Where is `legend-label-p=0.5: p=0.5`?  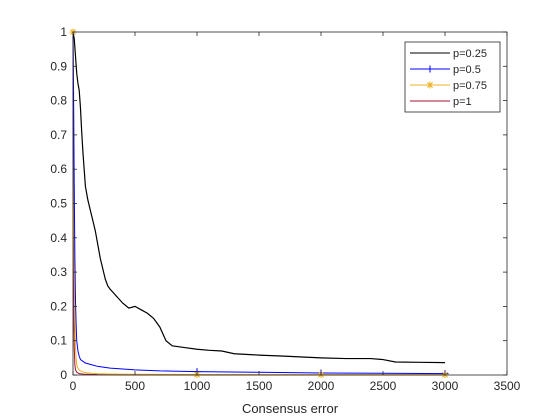
legend-label-p=0.5: p=0.5 is located at coordinates (467, 70).